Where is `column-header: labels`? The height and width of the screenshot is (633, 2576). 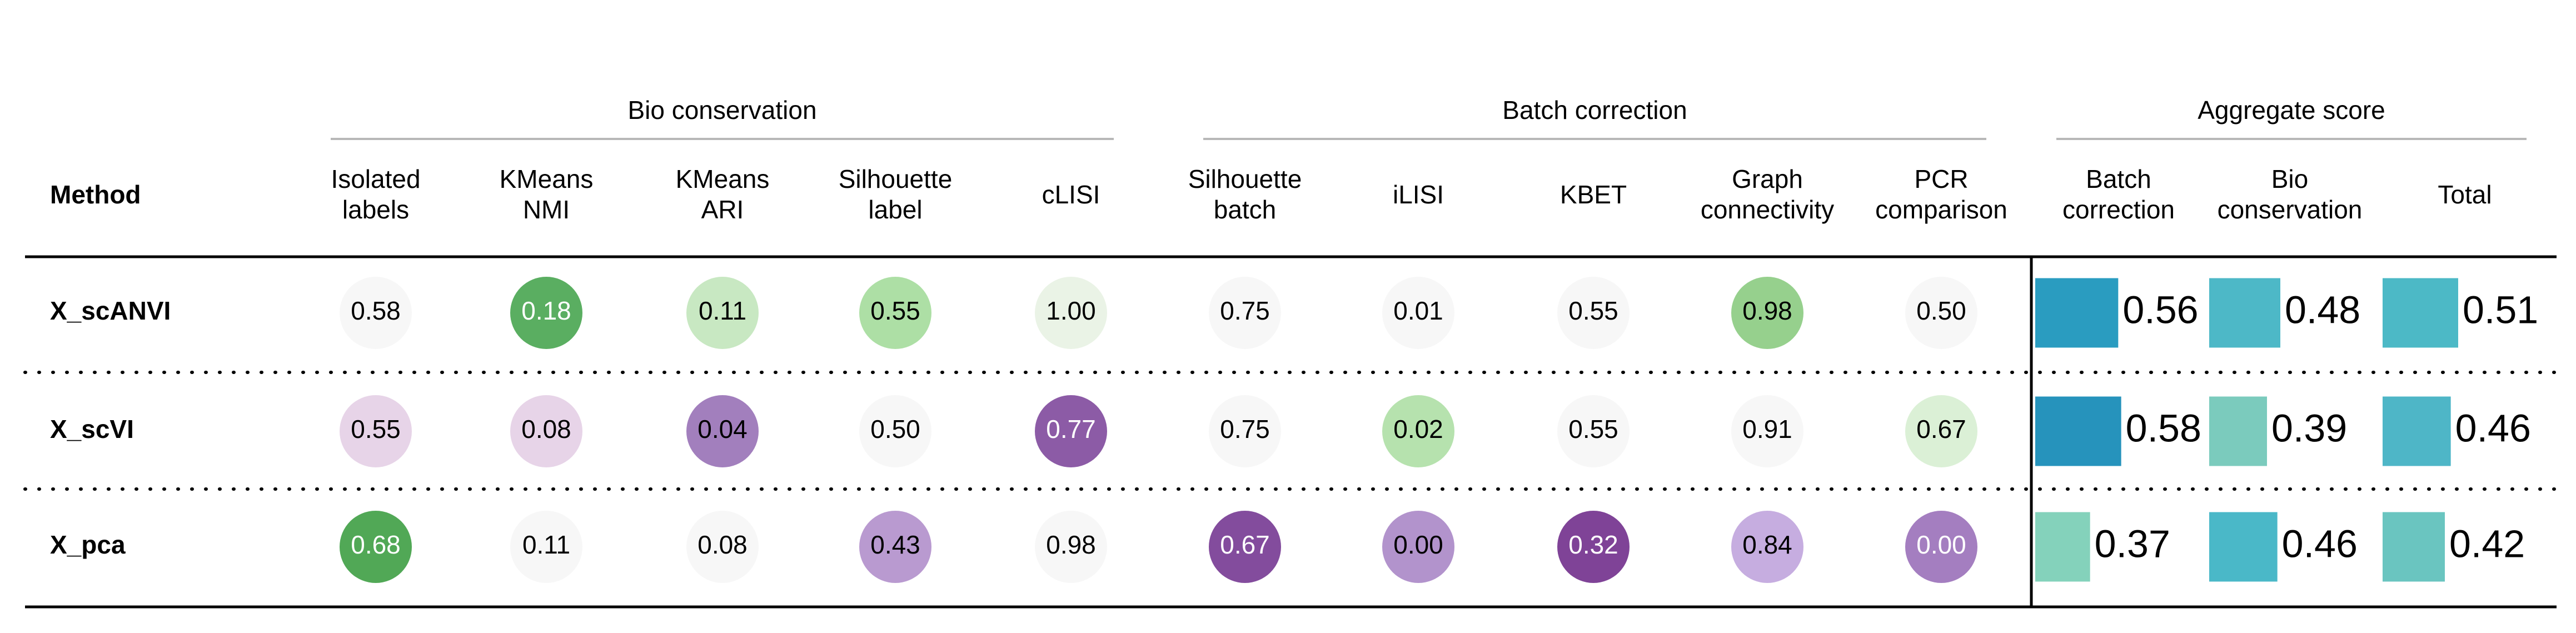 column-header: labels is located at coordinates (375, 209).